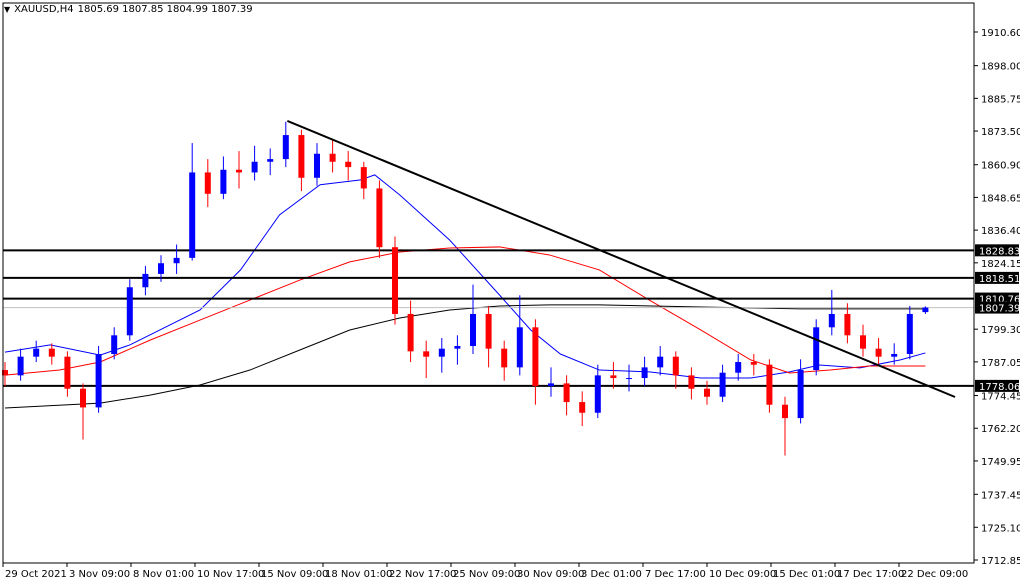  Describe the element at coordinates (934, 574) in the screenshot. I see `x-tick-label: 22 Dec 09:00` at that location.